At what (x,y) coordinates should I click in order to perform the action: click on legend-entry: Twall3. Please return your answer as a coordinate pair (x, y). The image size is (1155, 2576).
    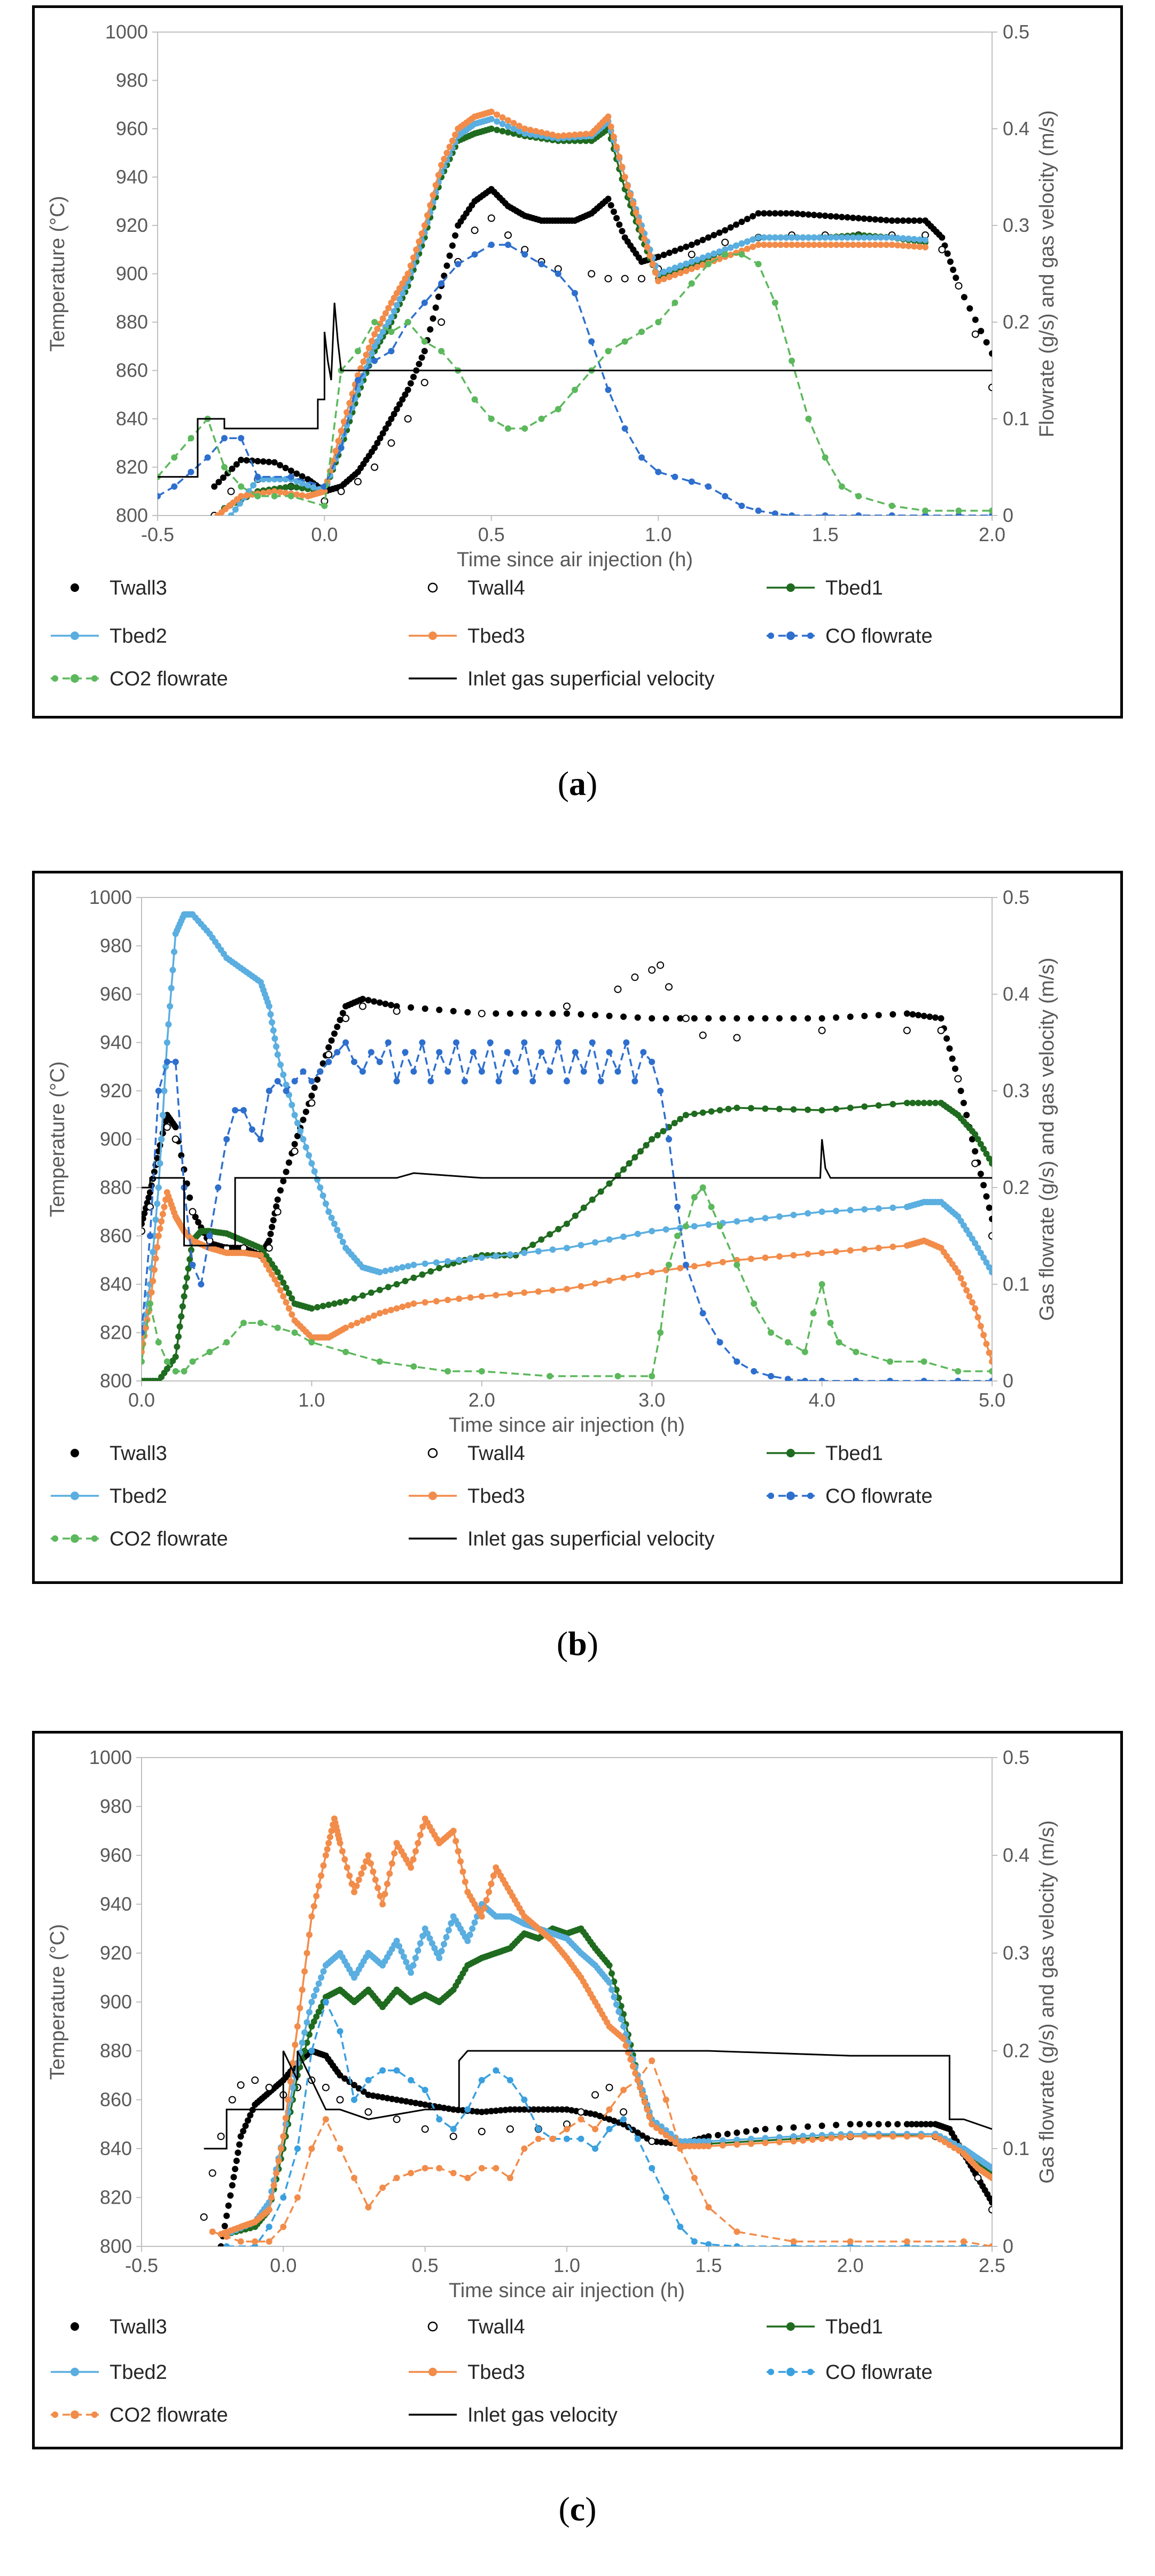
    Looking at the image, I should click on (119, 2327).